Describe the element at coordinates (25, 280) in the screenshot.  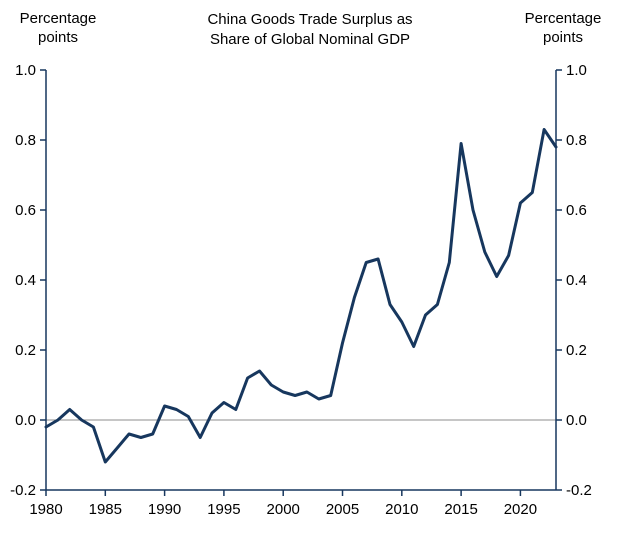
I see `y-tick-label-left: 0.4` at that location.